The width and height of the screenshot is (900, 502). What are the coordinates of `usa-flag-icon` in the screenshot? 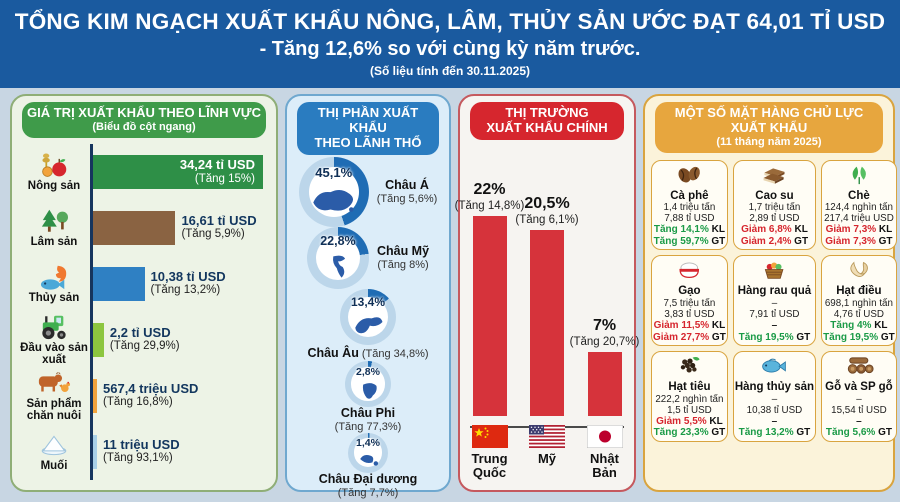 It's located at (547, 436).